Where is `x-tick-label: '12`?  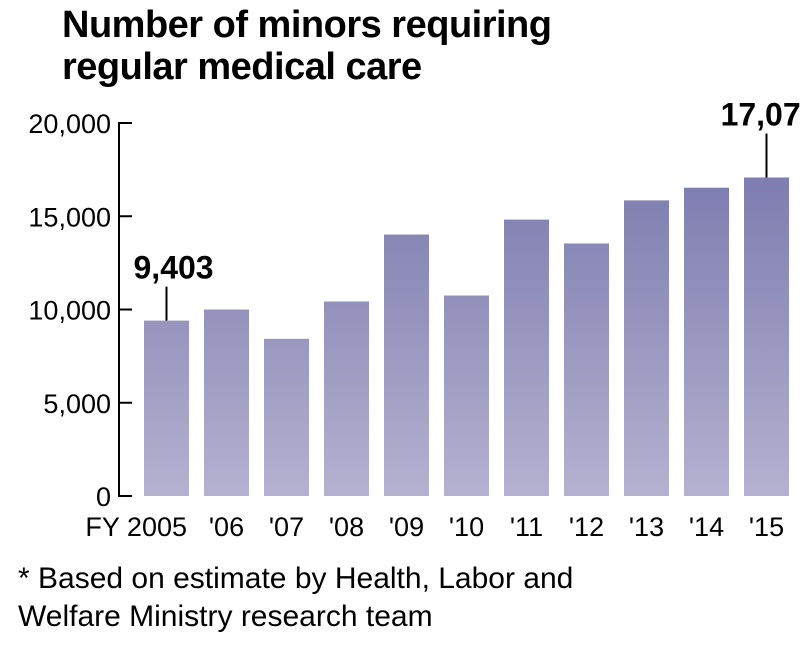 x-tick-label: '12 is located at coordinates (586, 527).